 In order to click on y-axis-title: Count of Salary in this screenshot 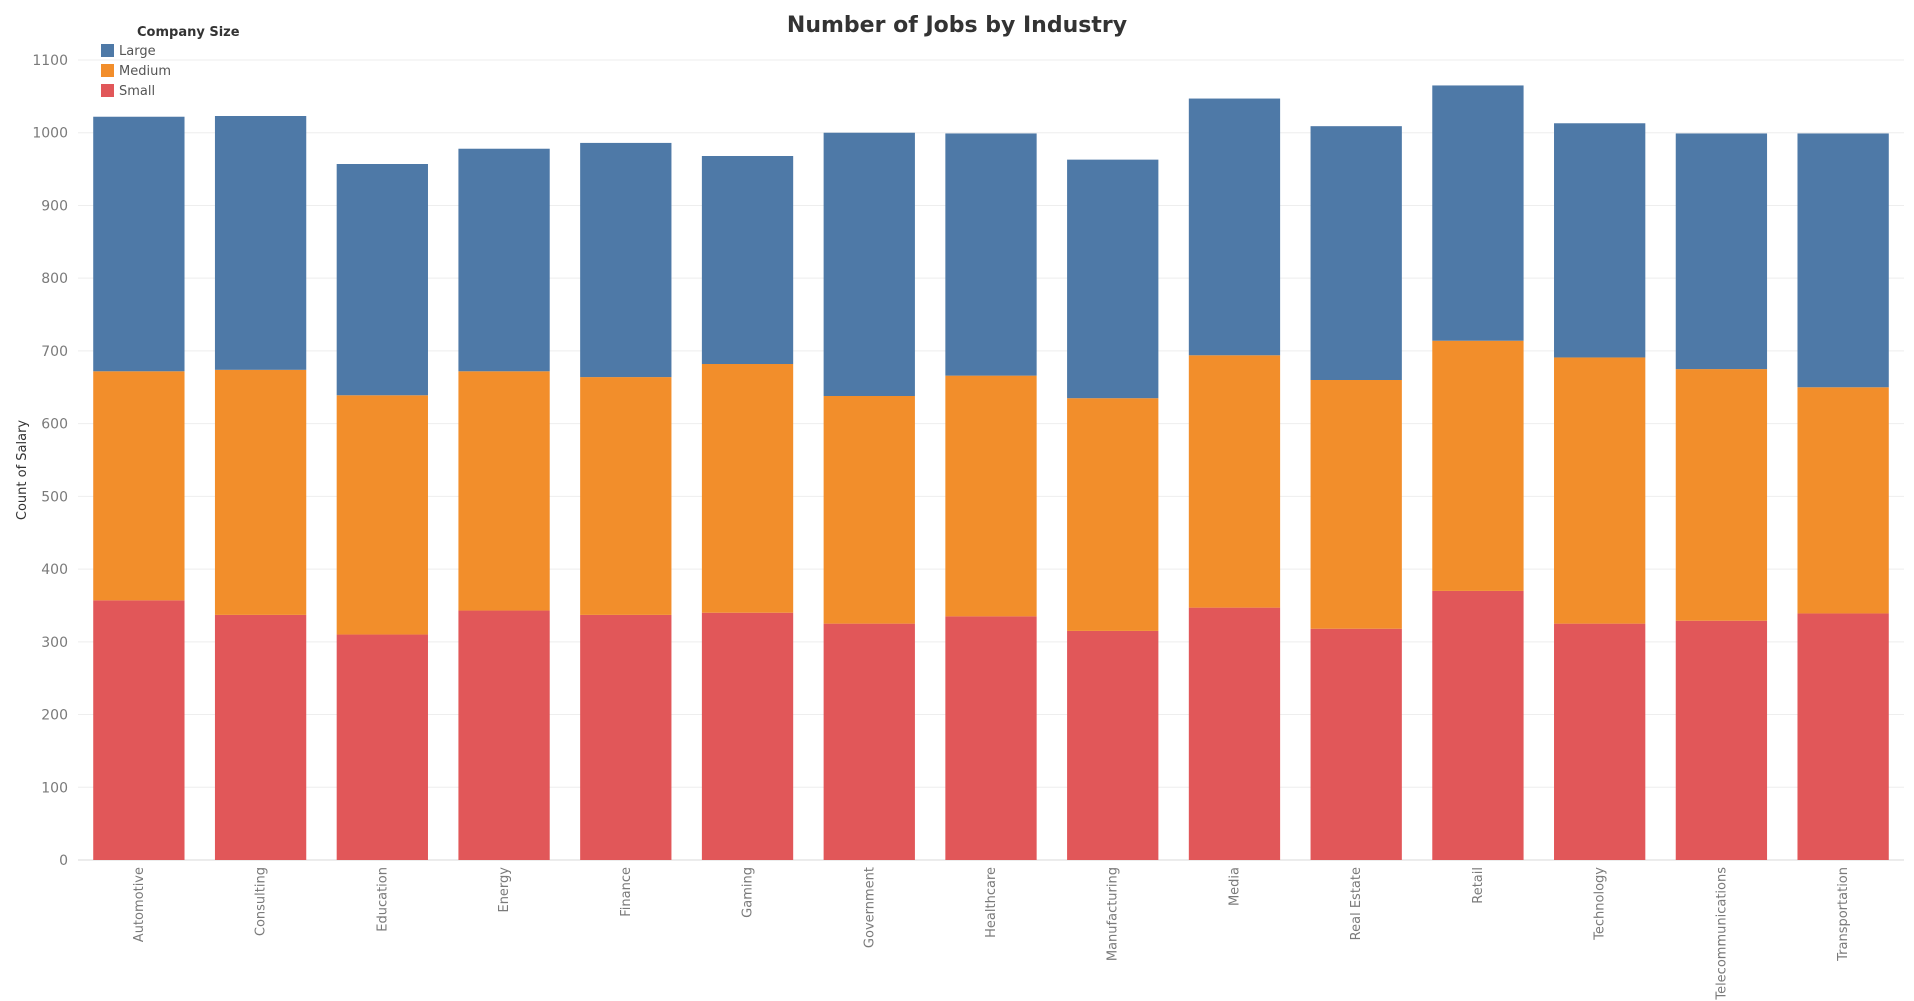, I will do `click(22, 470)`.